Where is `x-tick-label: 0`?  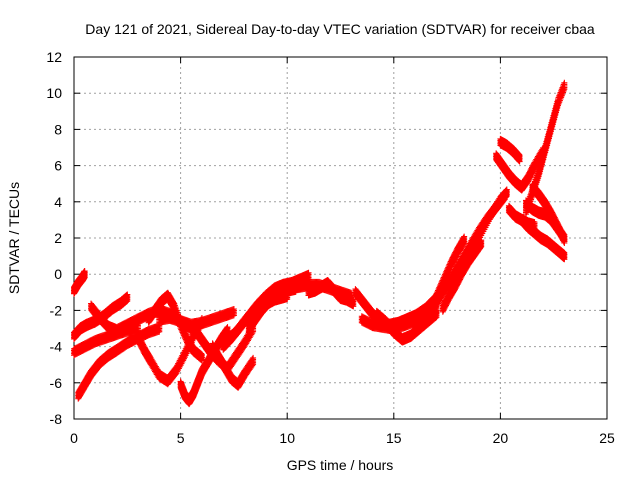 x-tick-label: 0 is located at coordinates (74, 438).